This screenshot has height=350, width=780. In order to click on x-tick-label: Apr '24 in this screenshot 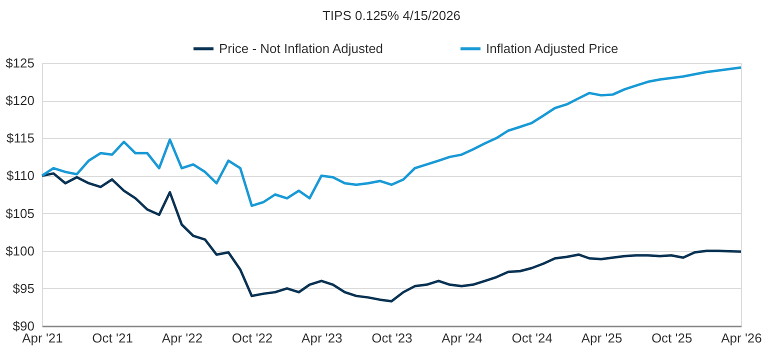, I will do `click(462, 338)`.